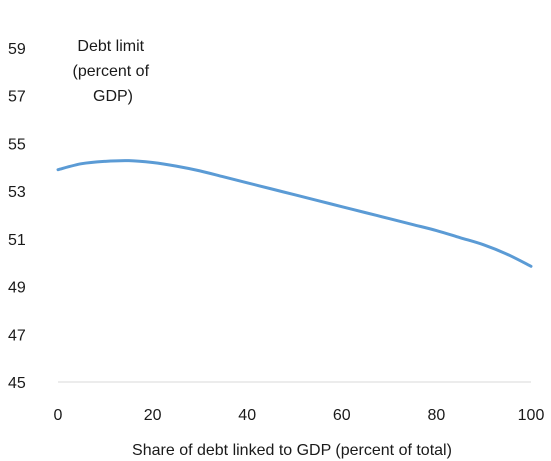 This screenshot has height=461, width=551. I want to click on y-tick-label: 57, so click(17, 97).